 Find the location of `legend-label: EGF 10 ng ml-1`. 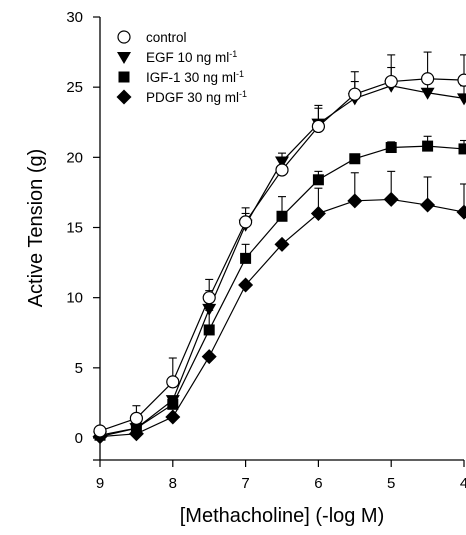

legend-label: EGF 10 ng ml-1 is located at coordinates (191, 57).